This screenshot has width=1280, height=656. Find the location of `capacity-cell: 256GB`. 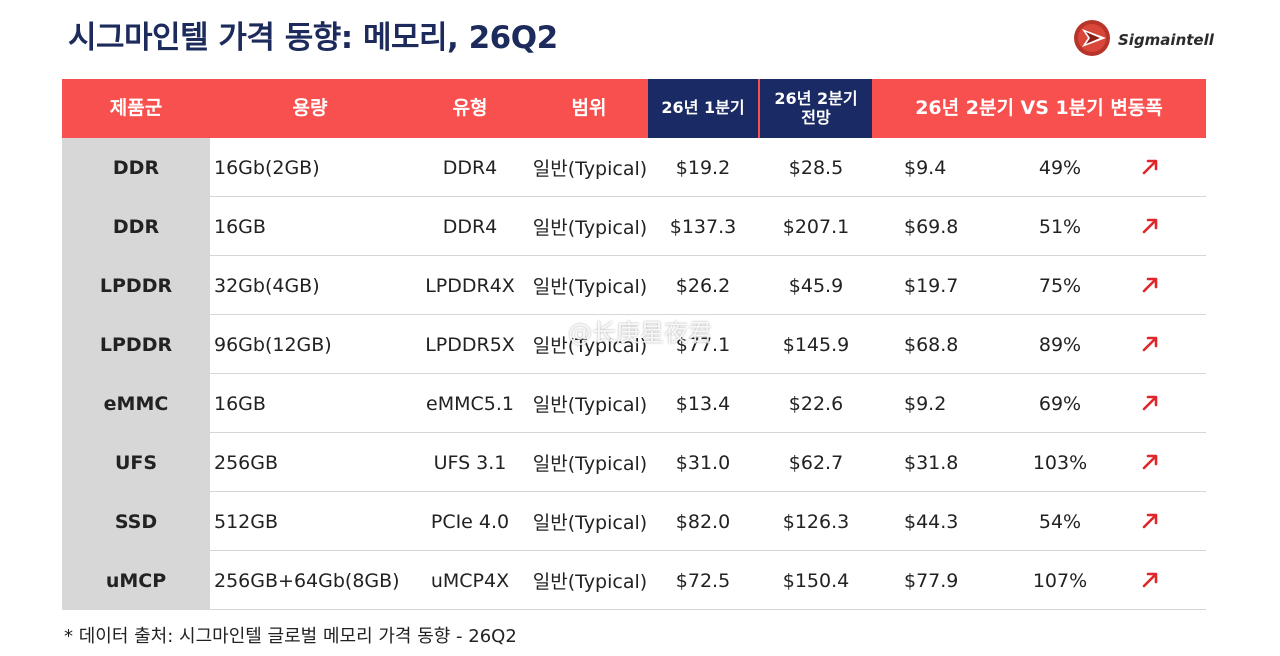

capacity-cell: 256GB is located at coordinates (246, 462).